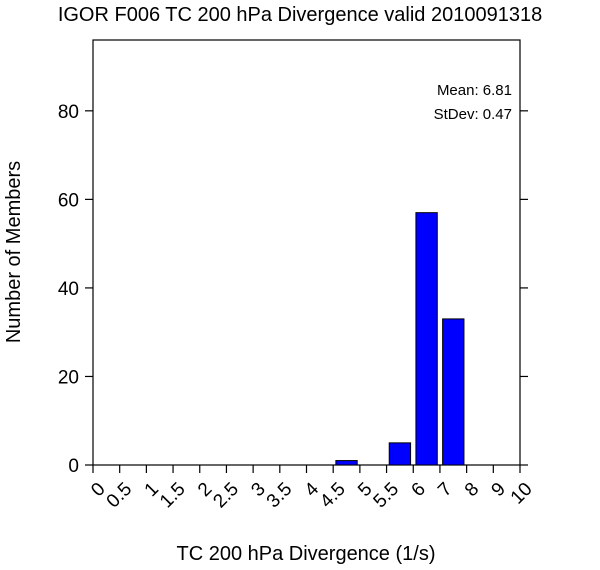 The image size is (600, 570). I want to click on x-tick-label: 10, so click(522, 494).